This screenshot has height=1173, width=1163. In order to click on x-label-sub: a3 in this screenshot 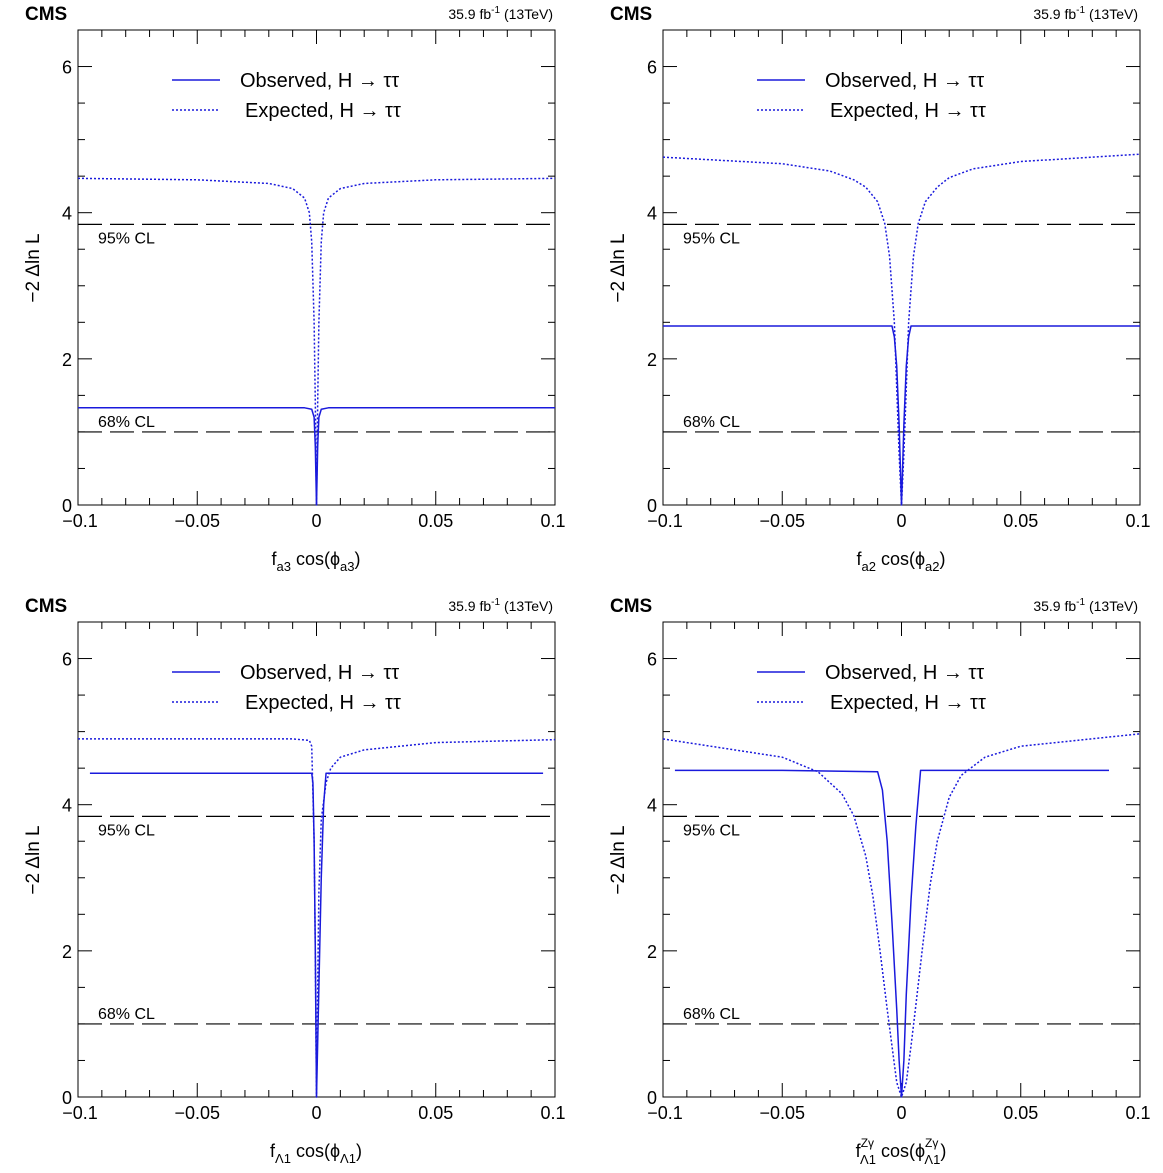, I will do `click(283, 566)`.